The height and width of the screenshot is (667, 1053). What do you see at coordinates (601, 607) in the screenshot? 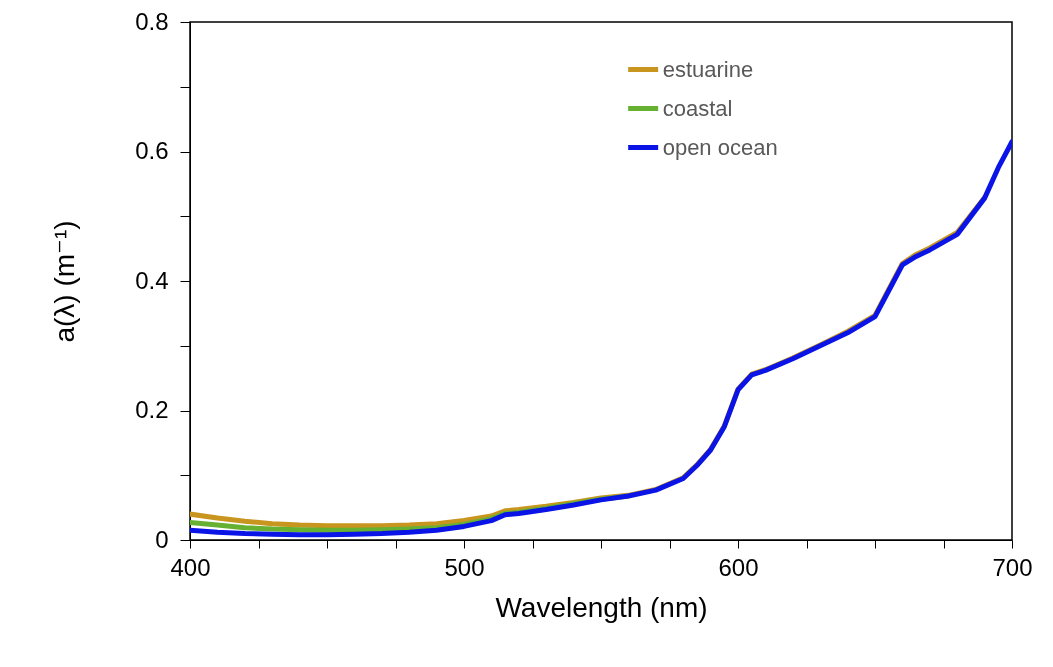
I see `x-axis-title: Wavelength (nm)` at bounding box center [601, 607].